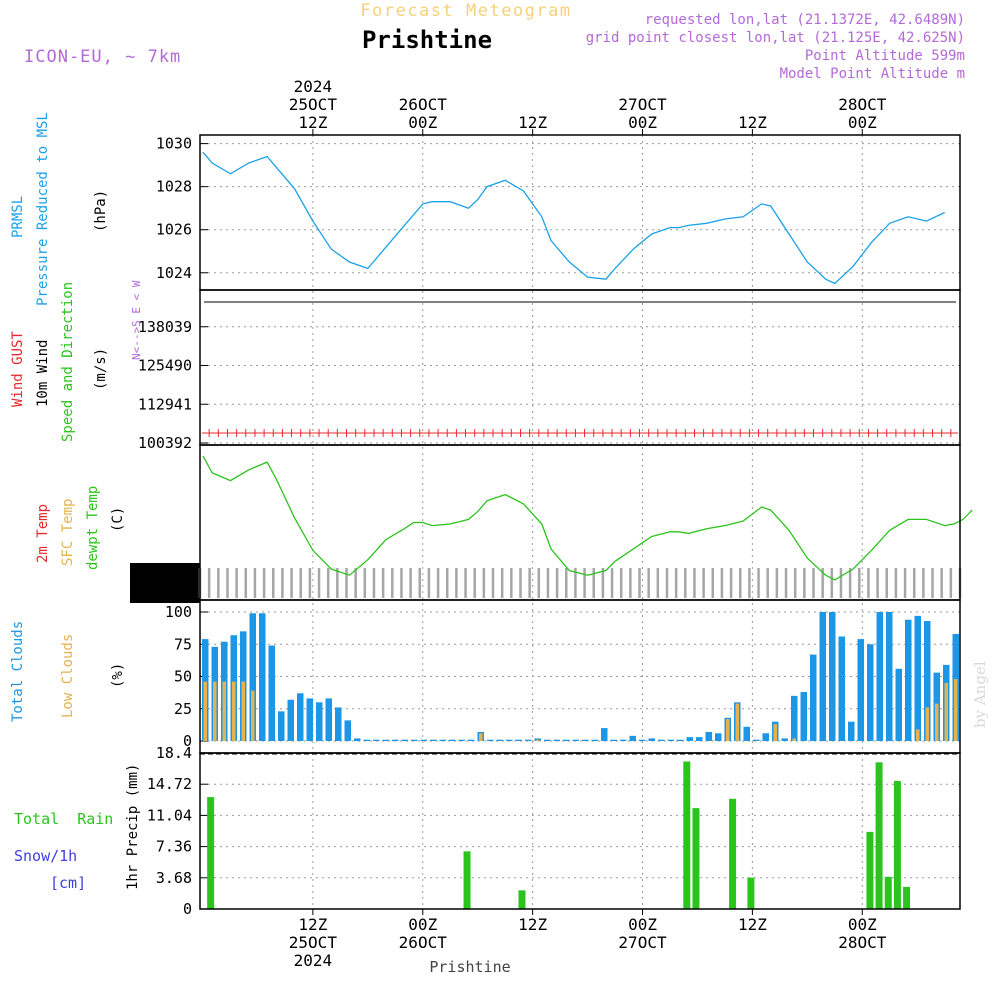  Describe the element at coordinates (469, 967) in the screenshot. I see `footer-location: Prishtine` at that location.